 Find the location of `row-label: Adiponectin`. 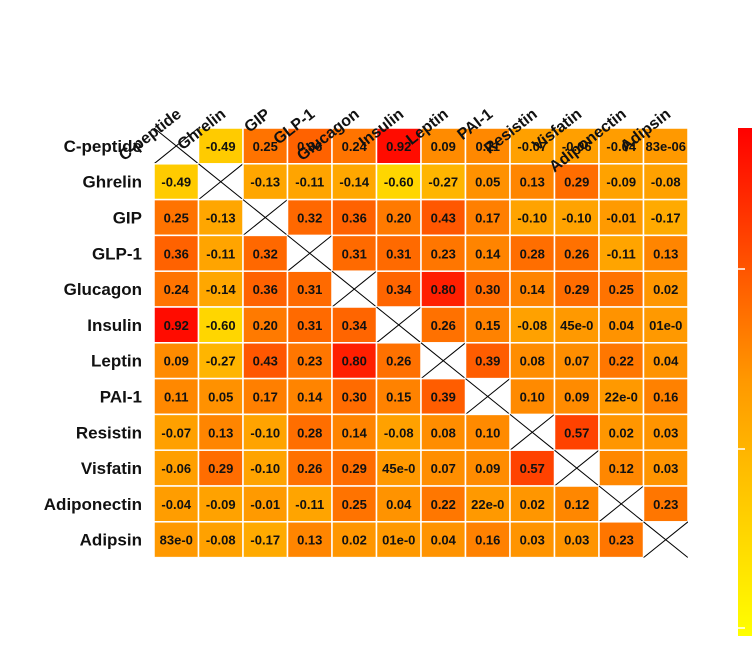

row-label: Adiponectin is located at coordinates (93, 504).